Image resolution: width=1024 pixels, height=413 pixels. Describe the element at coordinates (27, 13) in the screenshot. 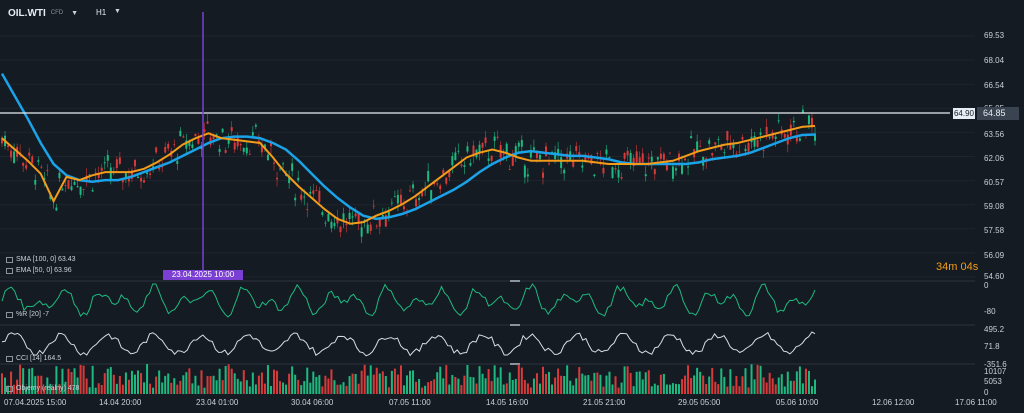

I see `symbol-name: OIL.WTI` at that location.